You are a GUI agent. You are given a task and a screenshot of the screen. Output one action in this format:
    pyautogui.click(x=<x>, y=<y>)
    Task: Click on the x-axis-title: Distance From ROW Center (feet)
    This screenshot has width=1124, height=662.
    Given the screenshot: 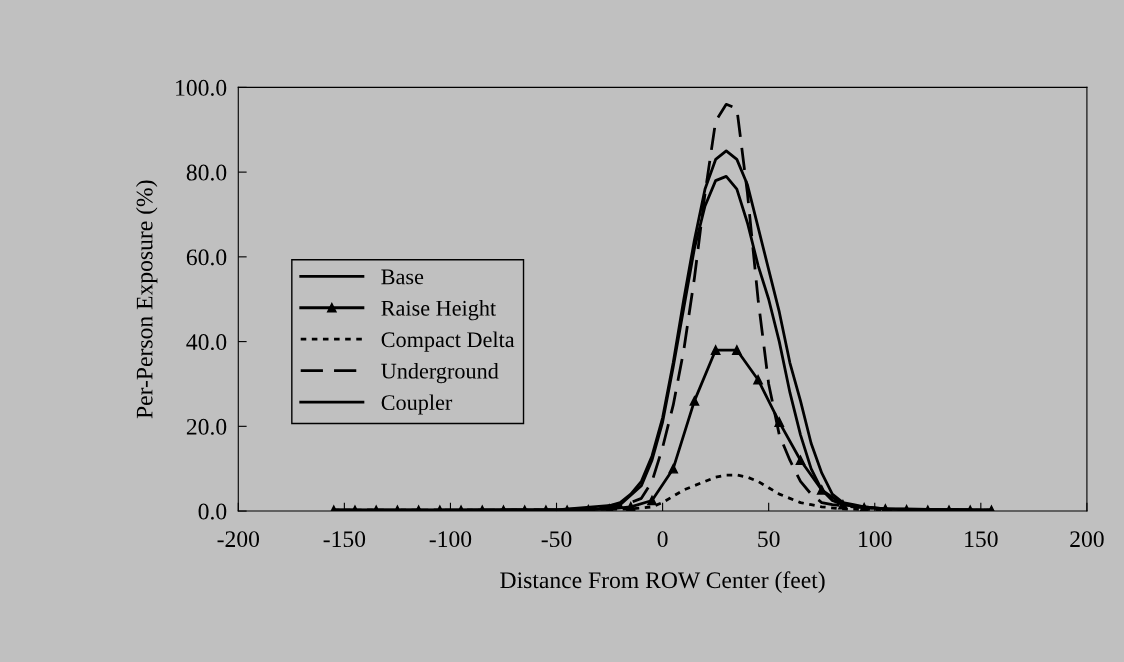 What is the action you would take?
    pyautogui.click(x=662, y=582)
    